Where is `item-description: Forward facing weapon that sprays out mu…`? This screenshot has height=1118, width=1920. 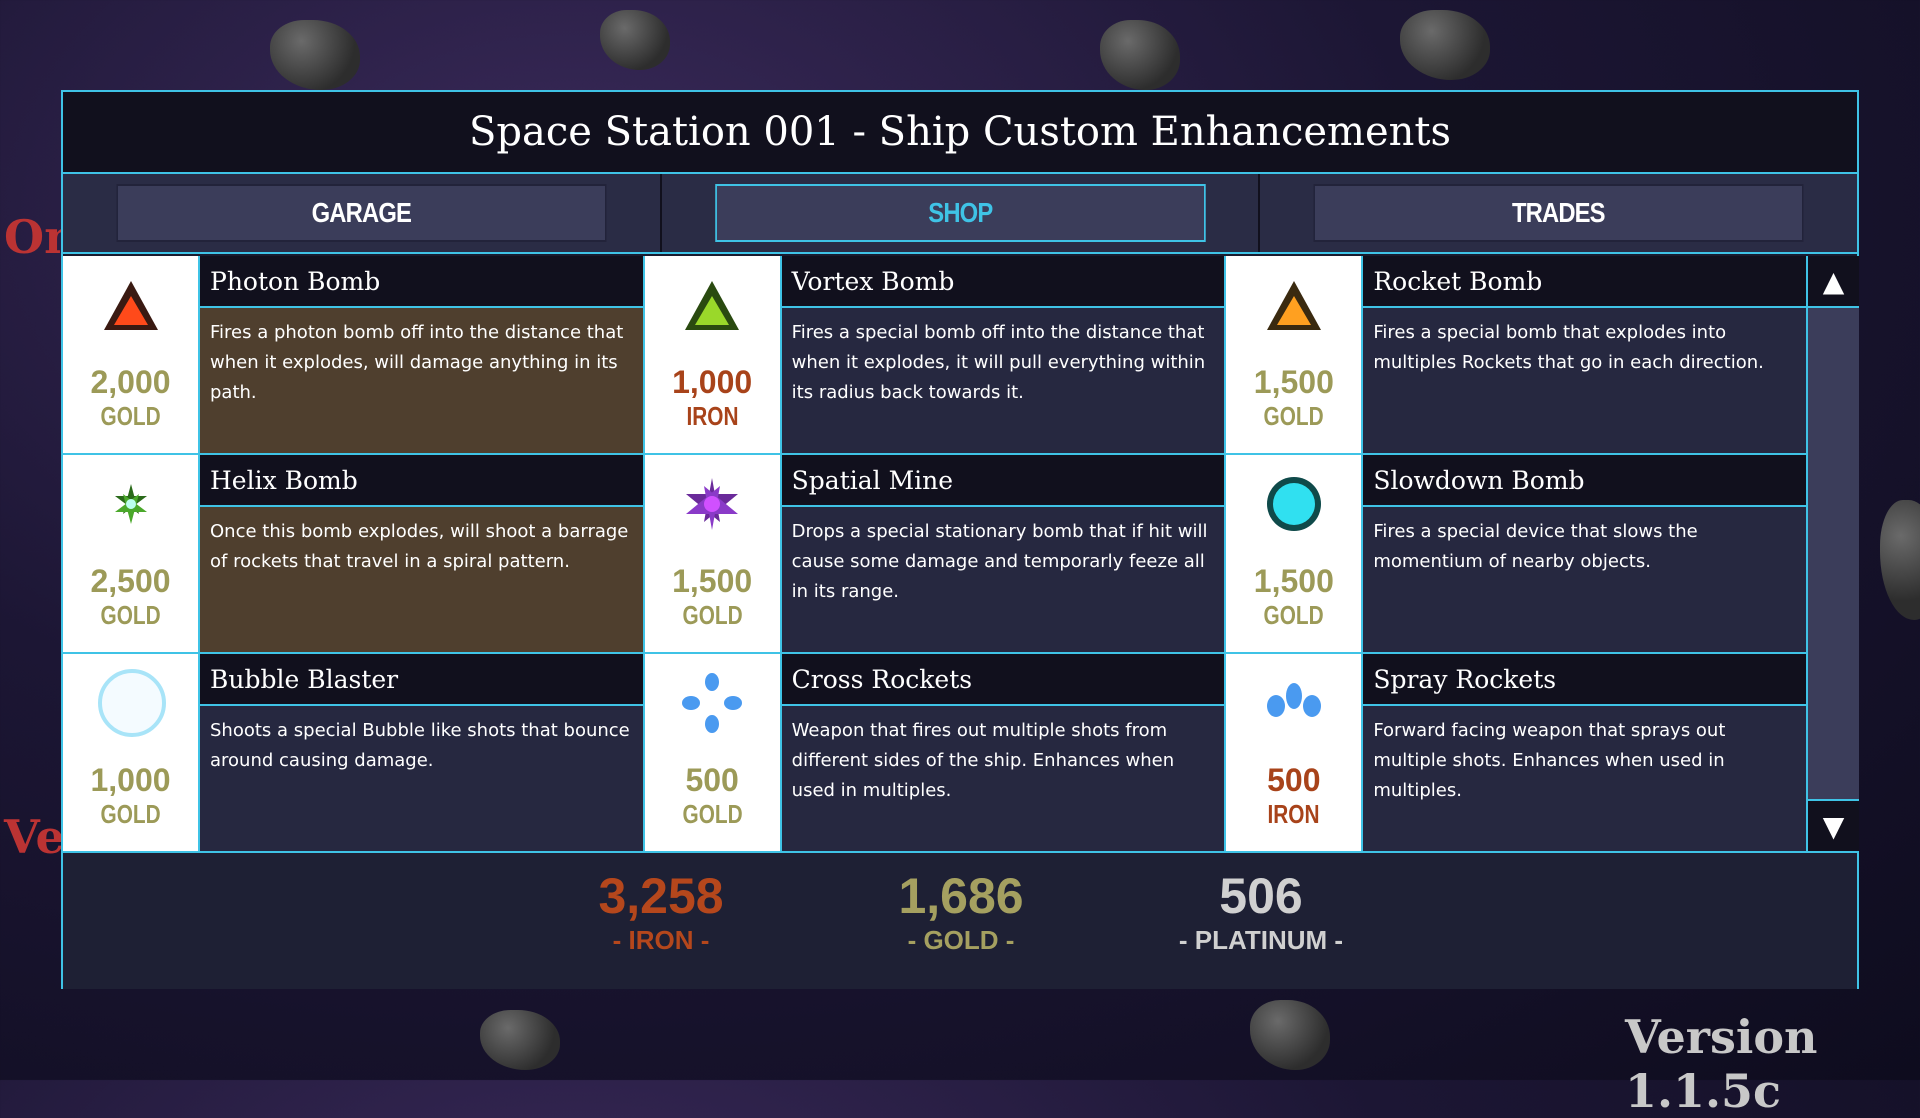 item-description: Forward facing weapon that sprays out mu… is located at coordinates (1584, 778).